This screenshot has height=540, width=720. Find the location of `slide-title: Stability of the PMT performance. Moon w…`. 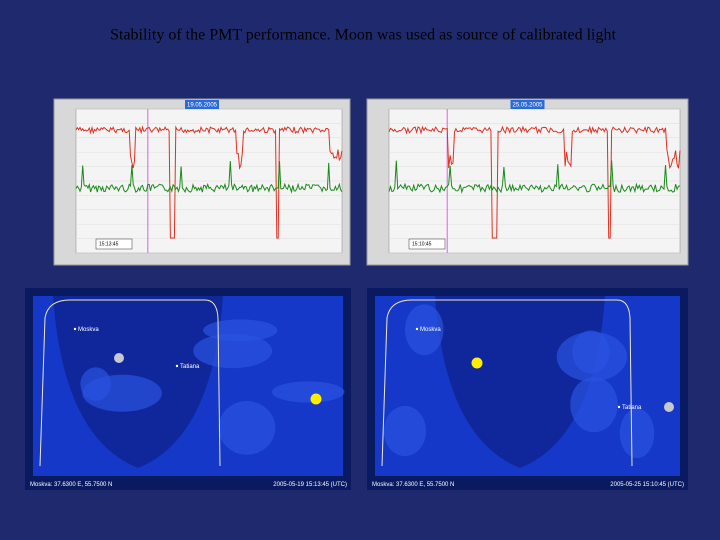

slide-title: Stability of the PMT performance. Moon w… is located at coordinates (363, 35).